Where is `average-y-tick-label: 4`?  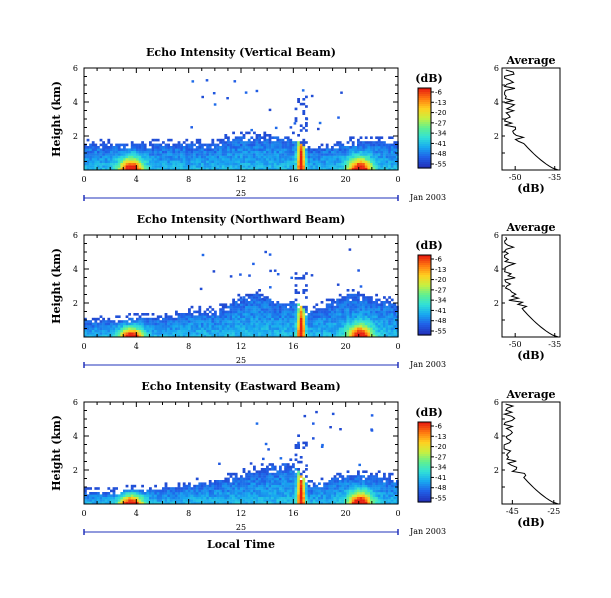 average-y-tick-label: 4 is located at coordinates (496, 436).